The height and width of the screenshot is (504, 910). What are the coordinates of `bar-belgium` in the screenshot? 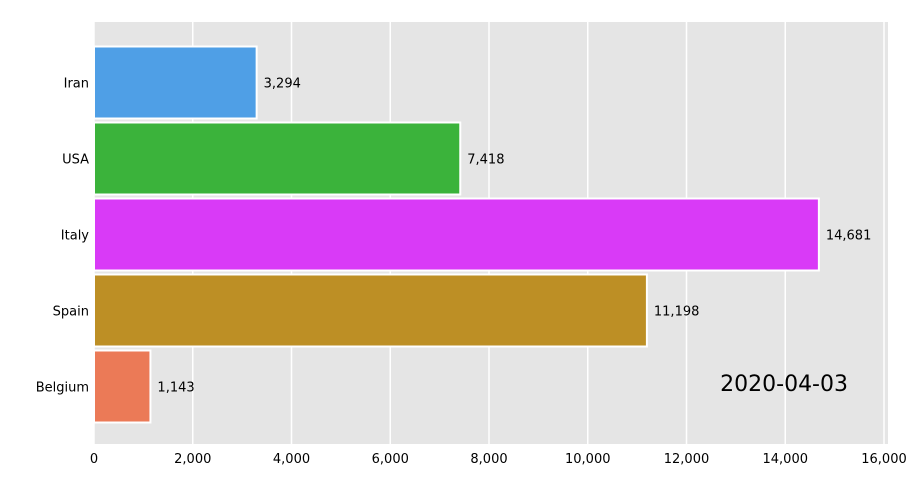 It's located at (122, 386).